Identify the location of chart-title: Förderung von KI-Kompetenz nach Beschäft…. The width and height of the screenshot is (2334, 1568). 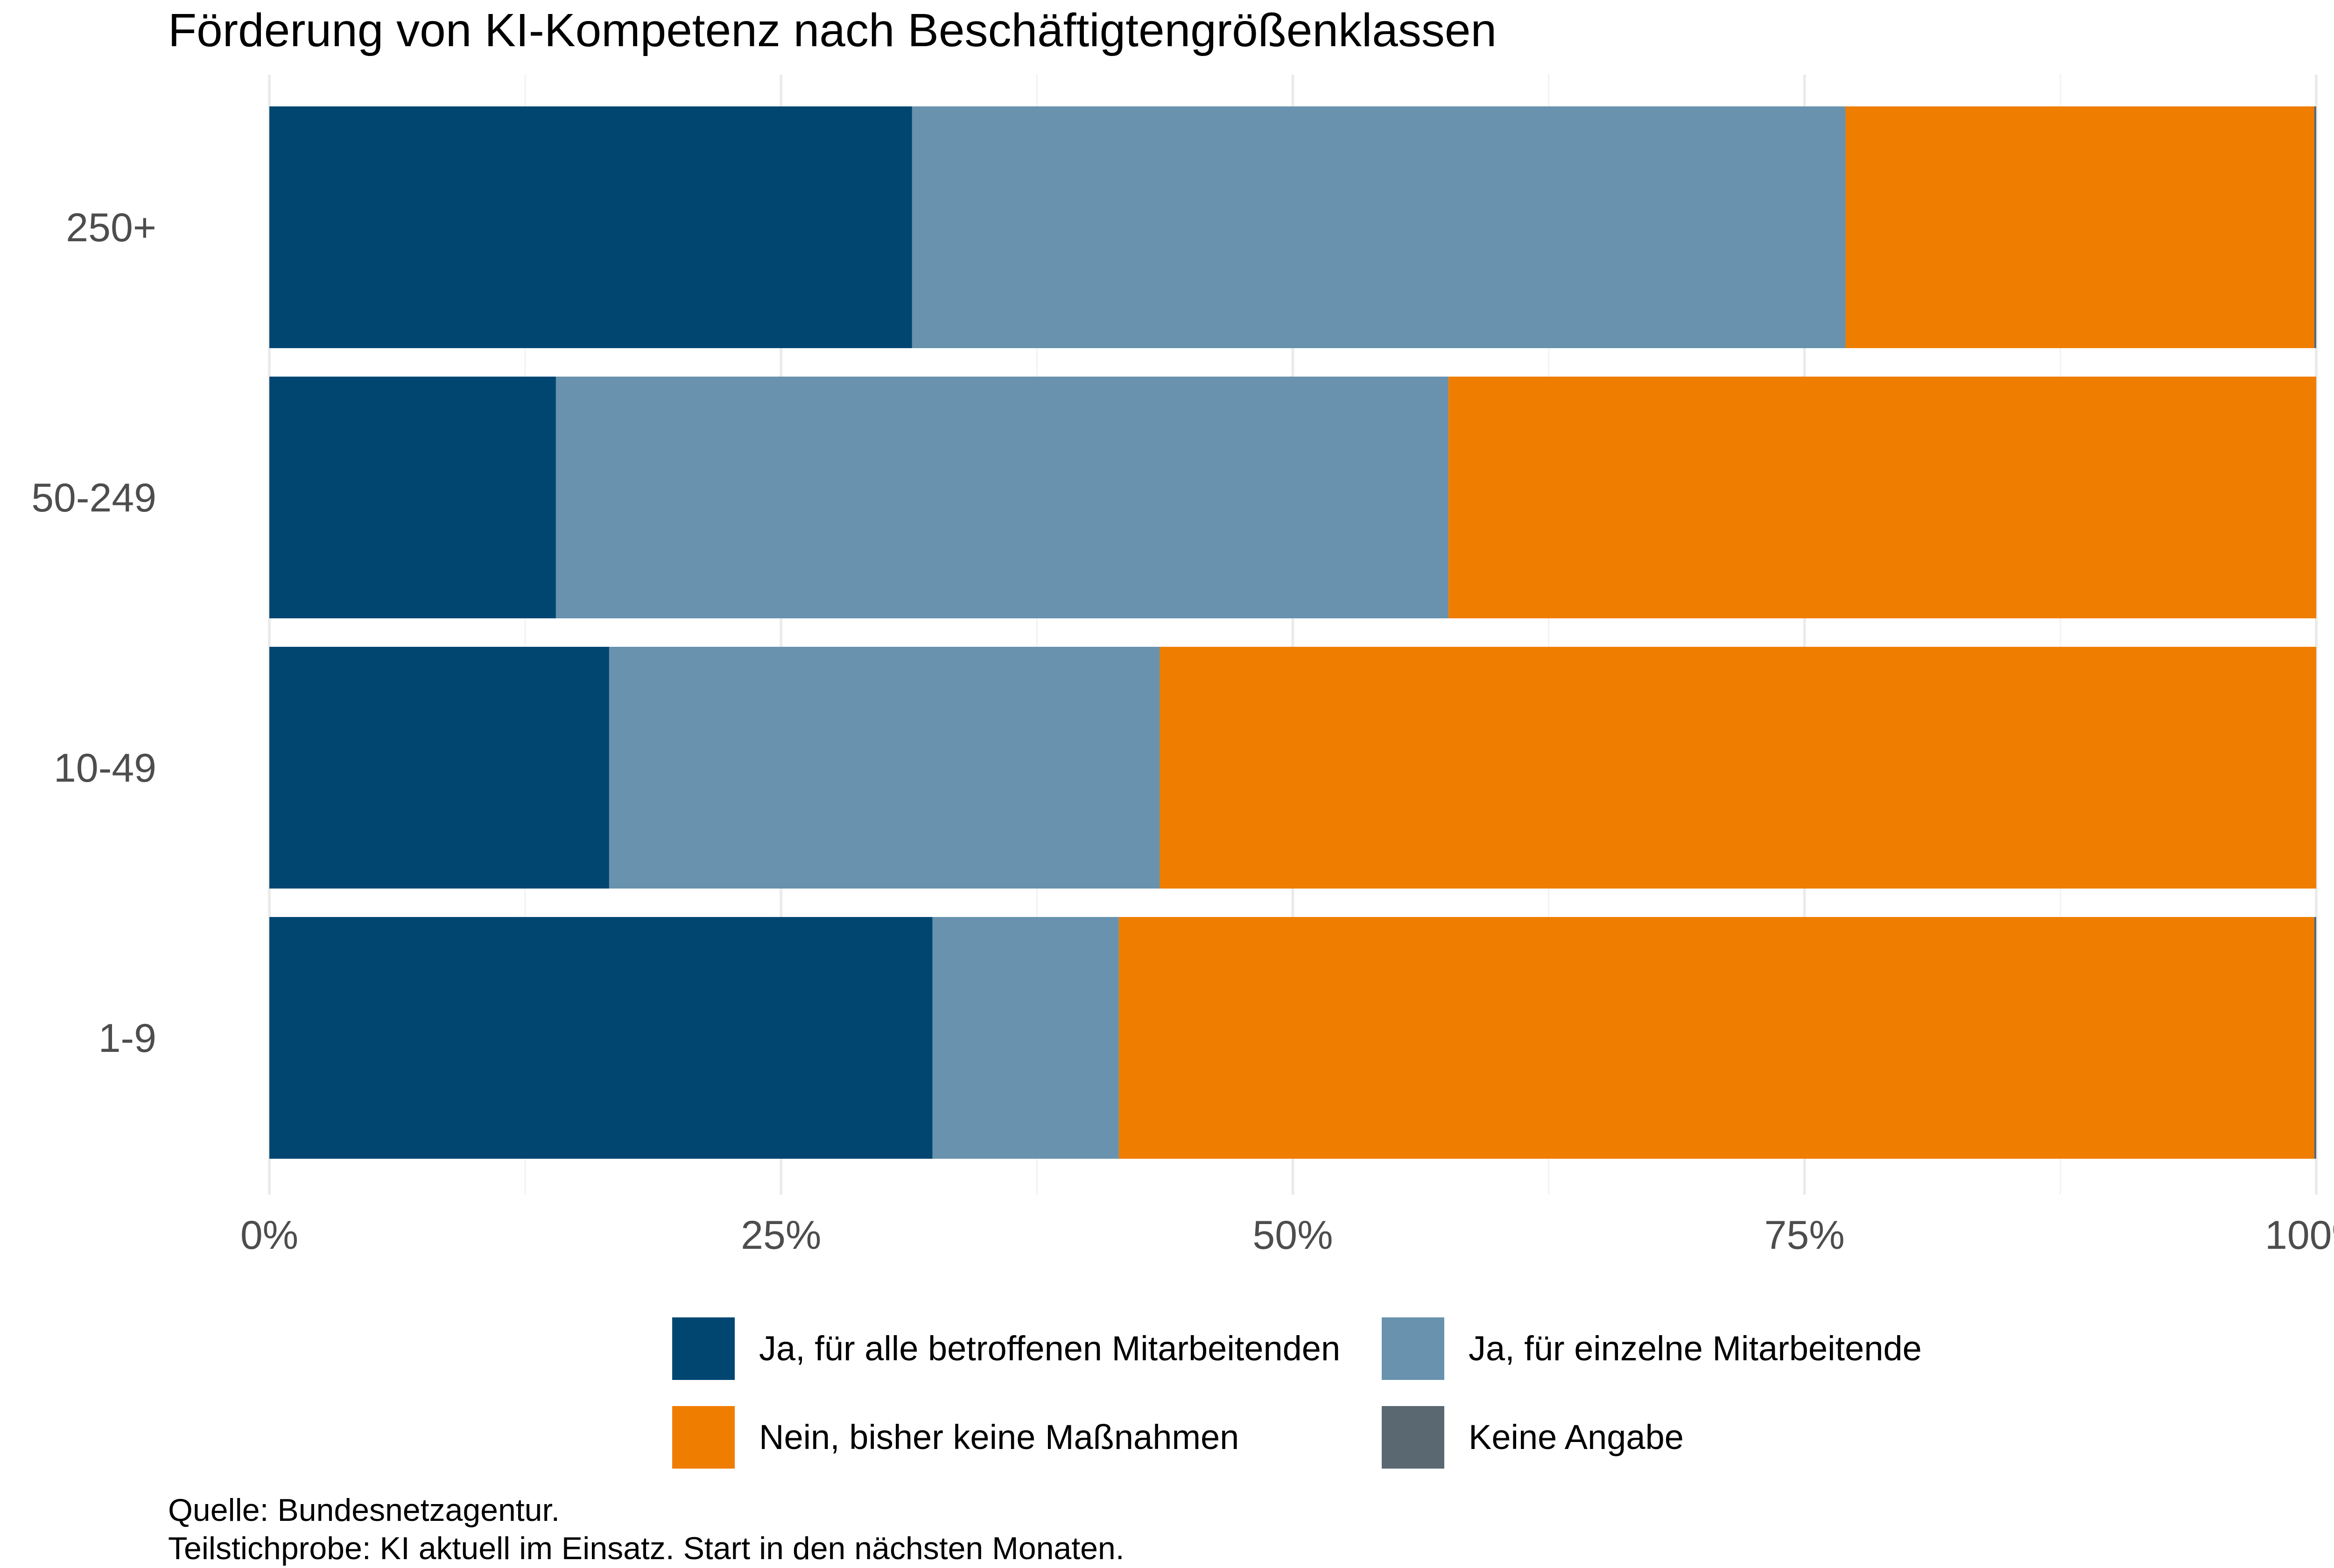
(832, 30).